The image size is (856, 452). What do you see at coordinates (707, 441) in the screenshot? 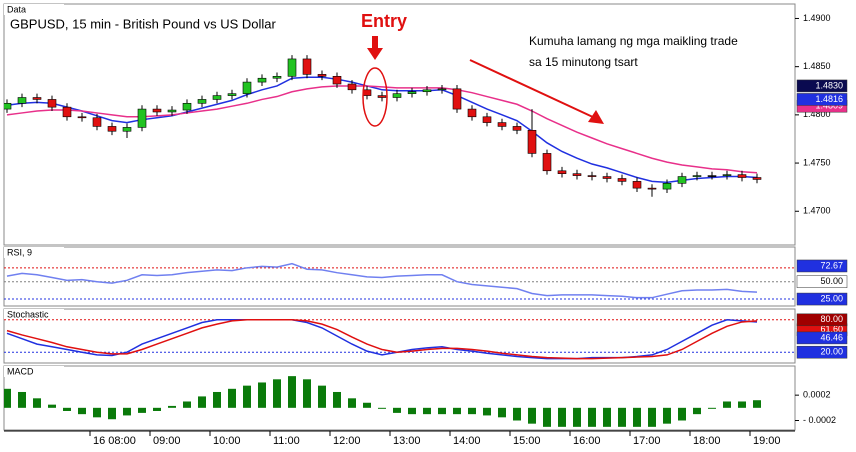
I see `x-tick-label: 18:00` at bounding box center [707, 441].